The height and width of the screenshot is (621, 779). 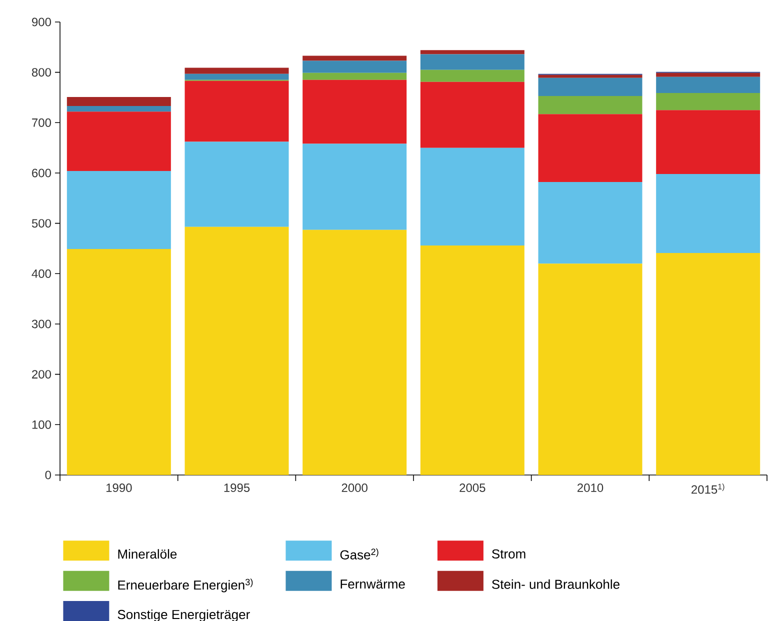 What do you see at coordinates (147, 554) in the screenshot?
I see `legend-label: Mineralöle` at bounding box center [147, 554].